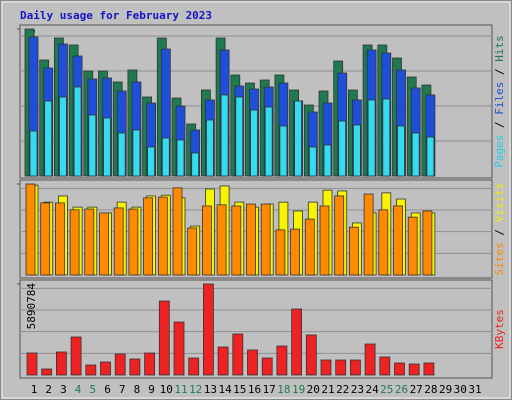 The image size is (512, 400). I want to click on x-tick-label: 24, so click(372, 389).